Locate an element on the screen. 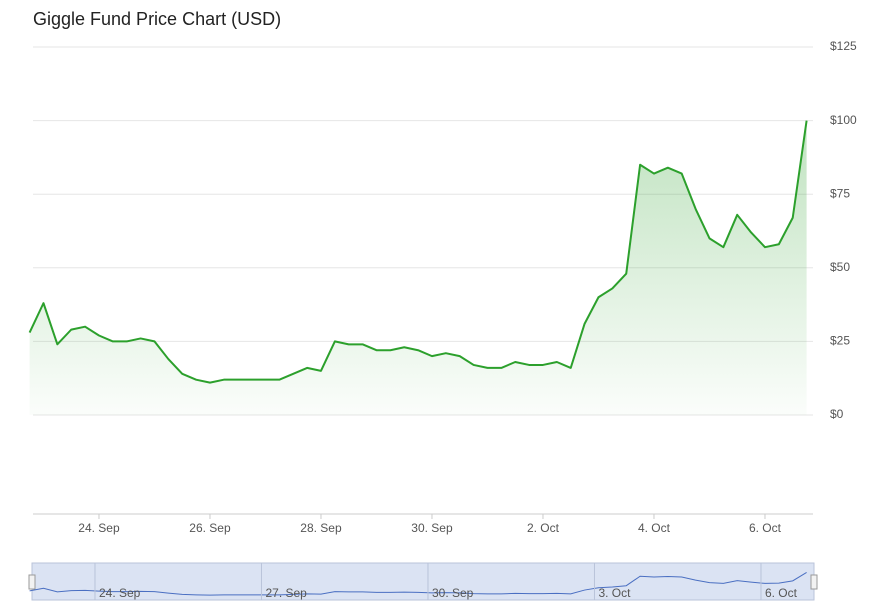  navigator-label: 3. Oct is located at coordinates (614, 593).